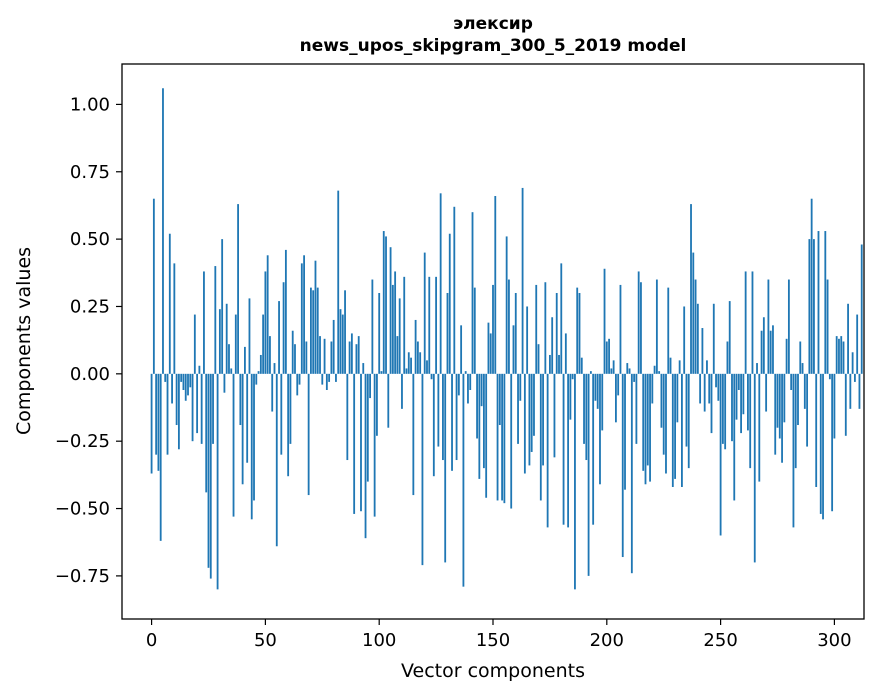 The height and width of the screenshot is (696, 880). I want to click on x-tick-label: 250, so click(720, 640).